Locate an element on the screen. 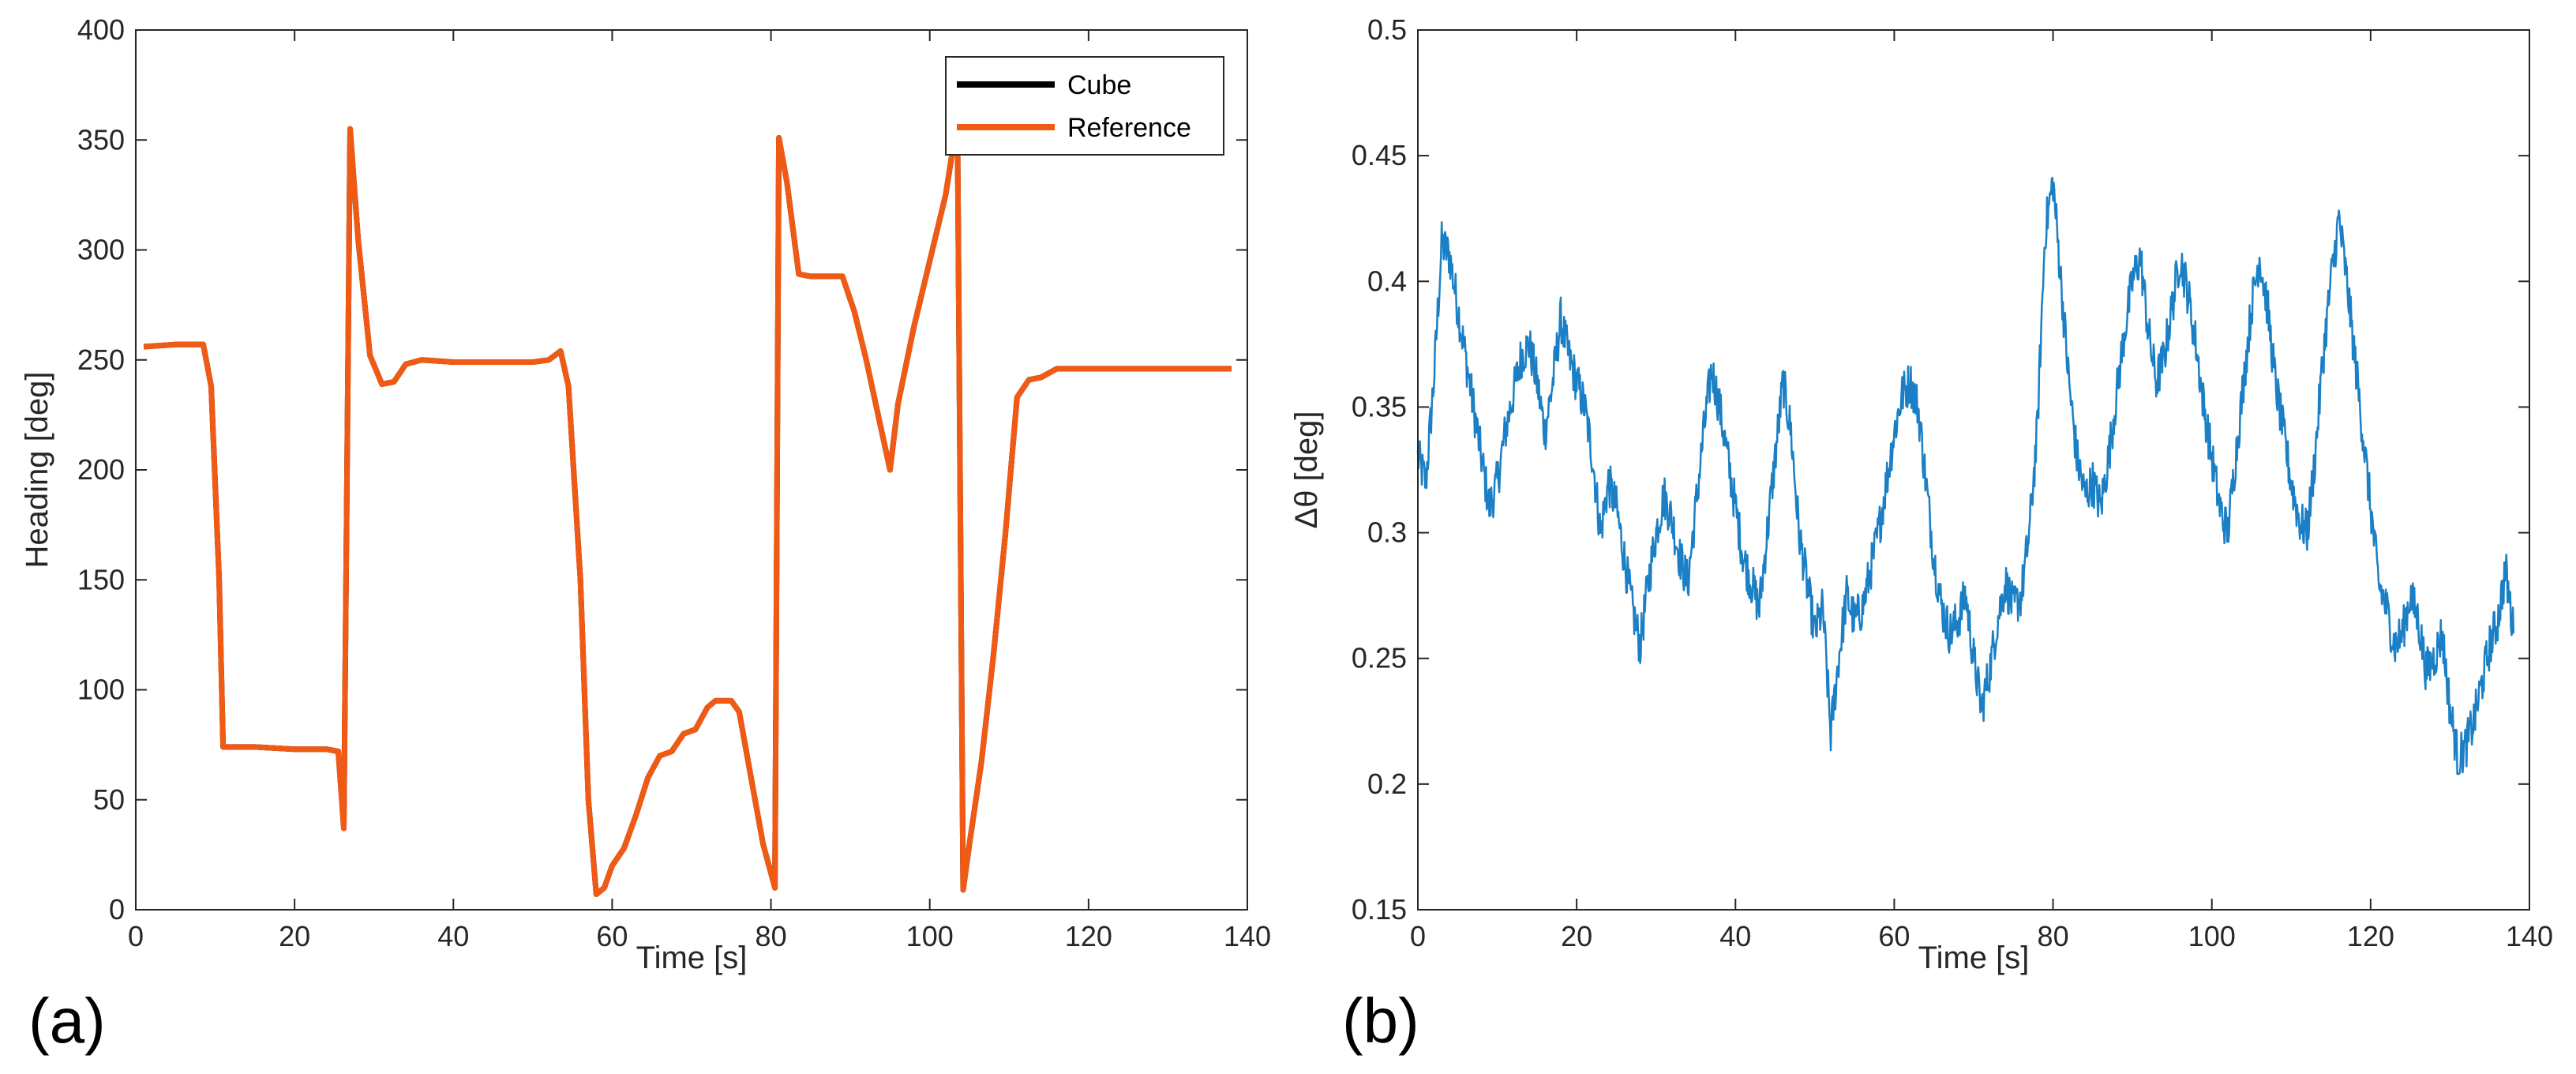 The image size is (2576, 1074). y-tick-label: 0.2 is located at coordinates (1387, 784).